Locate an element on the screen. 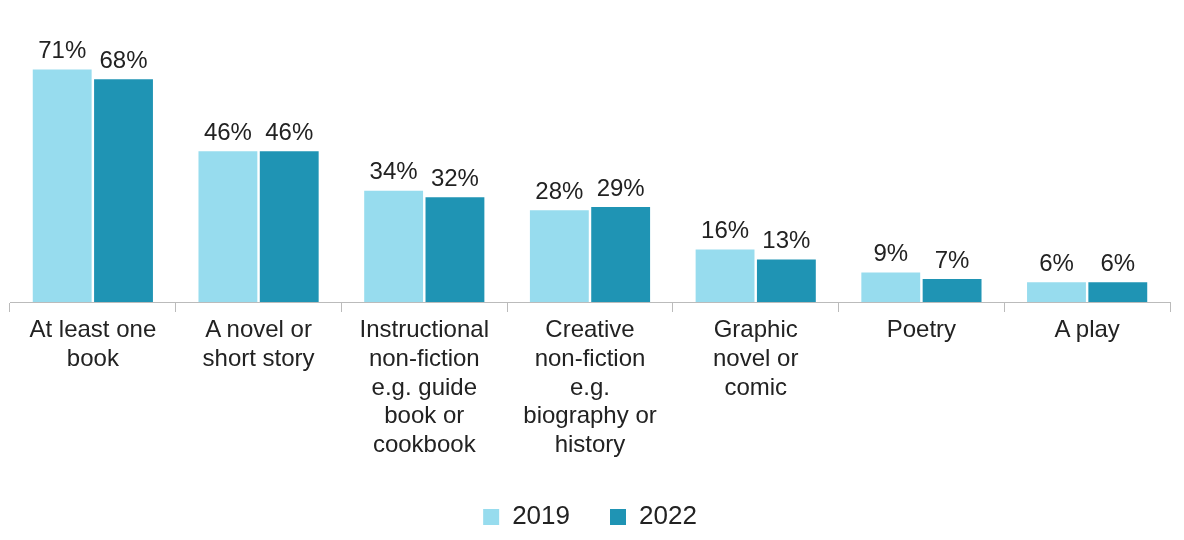 Image resolution: width=1184 pixels, height=540 pixels. data-label: 68% is located at coordinates (123, 59).